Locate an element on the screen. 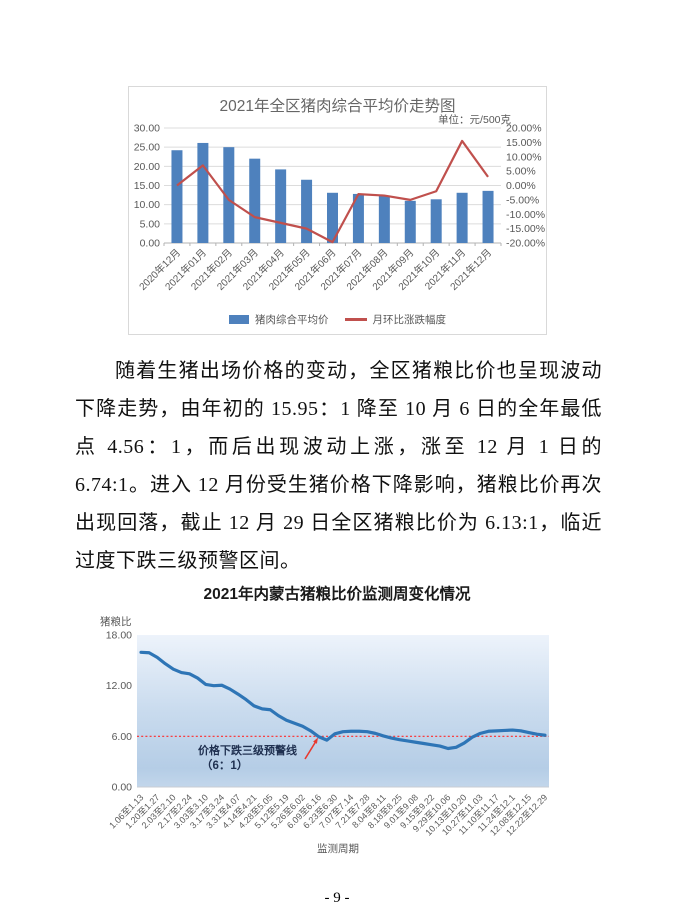  mom-change-line is located at coordinates (332, 191).